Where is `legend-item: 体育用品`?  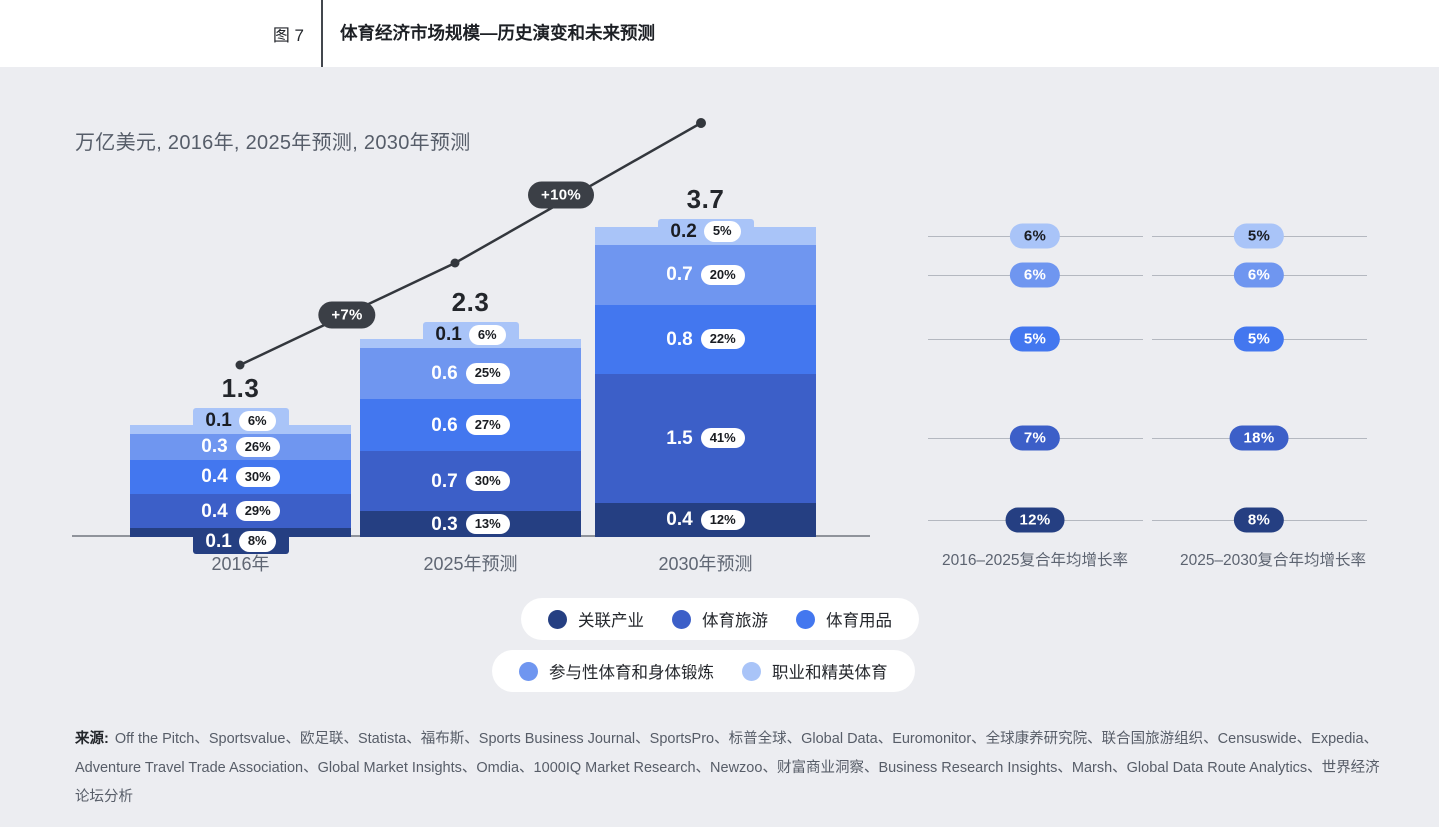
legend-item: 体育用品 is located at coordinates (844, 619).